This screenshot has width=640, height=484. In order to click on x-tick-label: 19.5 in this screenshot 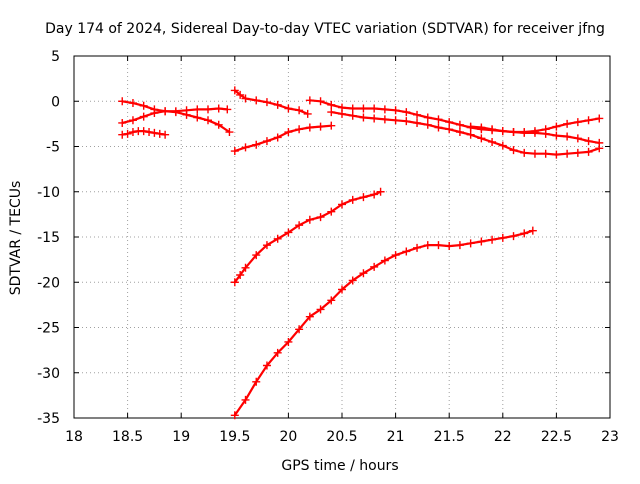, I will do `click(234, 437)`.